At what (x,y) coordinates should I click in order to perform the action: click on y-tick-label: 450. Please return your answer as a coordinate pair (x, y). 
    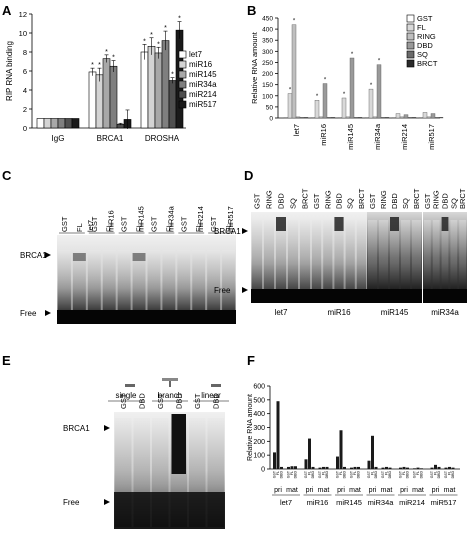
    Looking at the image, I should click on (267, 19).